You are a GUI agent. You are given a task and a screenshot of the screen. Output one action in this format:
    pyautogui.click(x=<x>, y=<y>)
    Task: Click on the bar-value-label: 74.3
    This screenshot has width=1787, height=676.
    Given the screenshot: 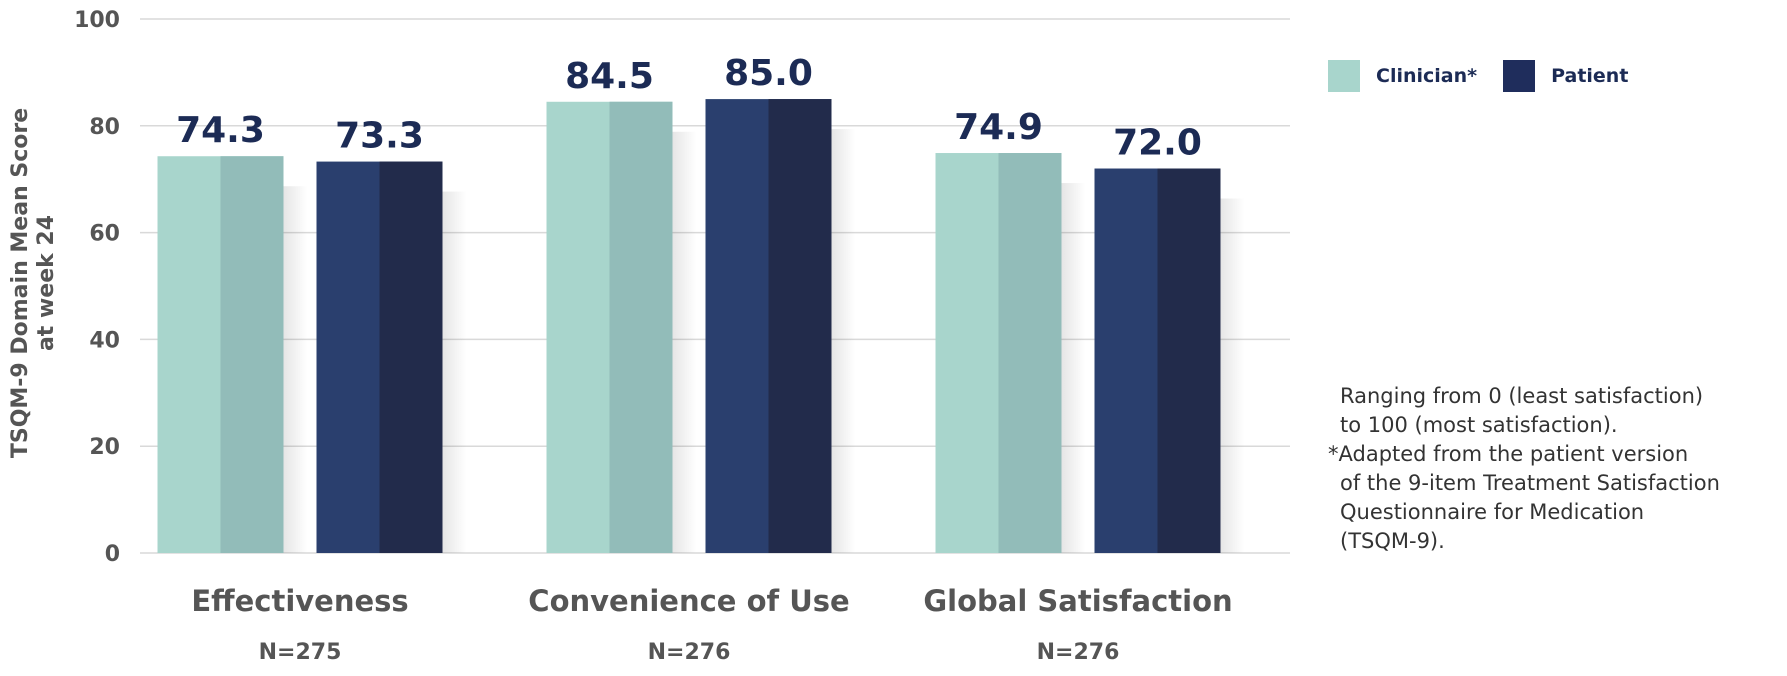 What is the action you would take?
    pyautogui.click(x=220, y=130)
    